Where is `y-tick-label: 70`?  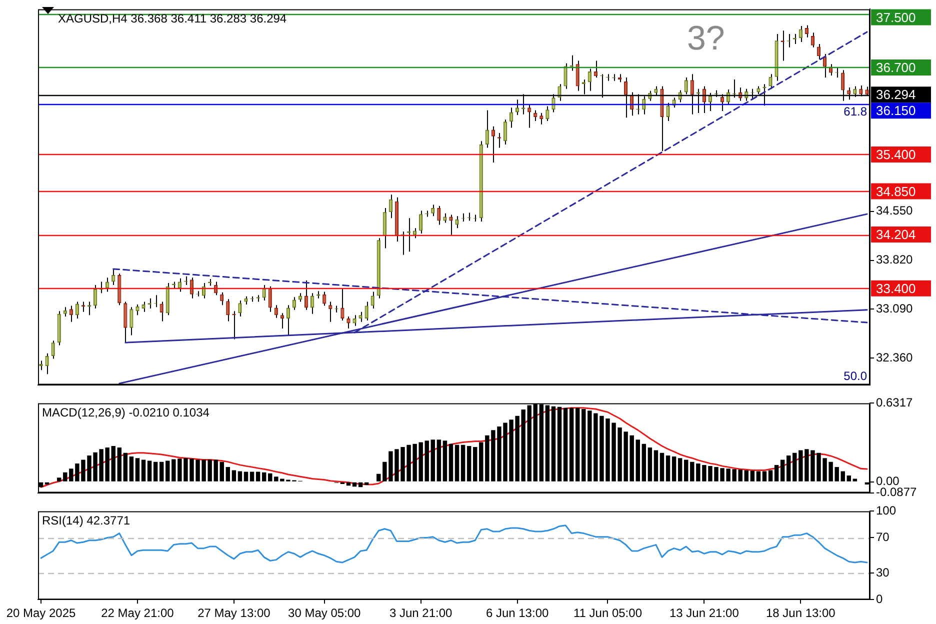 y-tick-label: 70 is located at coordinates (883, 537).